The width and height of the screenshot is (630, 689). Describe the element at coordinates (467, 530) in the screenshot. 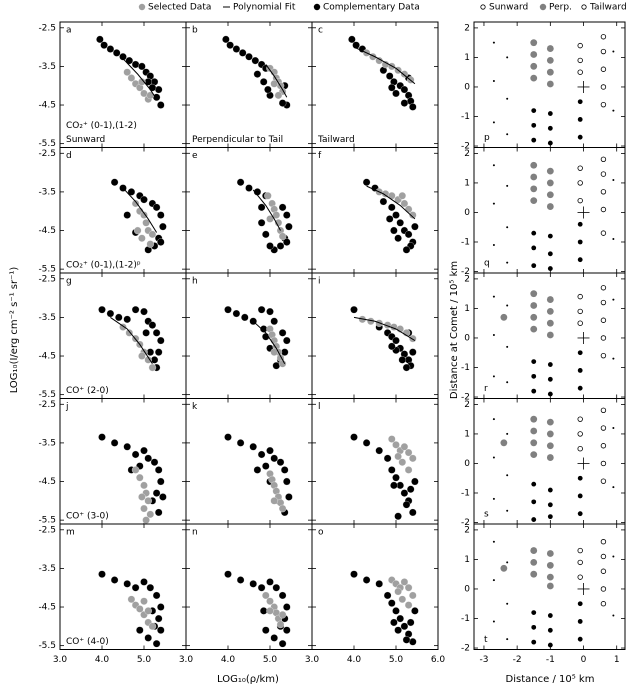

I see `y-tick-label: 2` at that location.